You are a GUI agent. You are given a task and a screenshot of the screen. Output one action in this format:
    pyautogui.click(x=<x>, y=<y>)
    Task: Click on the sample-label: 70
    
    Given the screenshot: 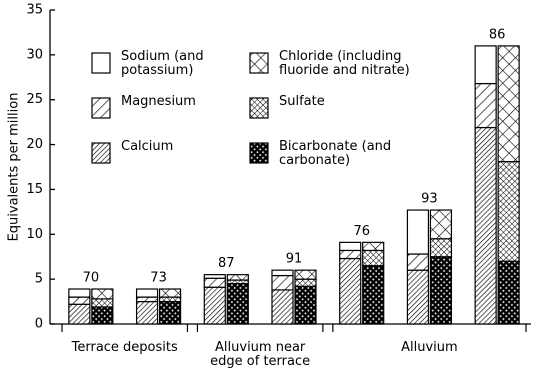 What is the action you would take?
    pyautogui.click(x=91, y=278)
    